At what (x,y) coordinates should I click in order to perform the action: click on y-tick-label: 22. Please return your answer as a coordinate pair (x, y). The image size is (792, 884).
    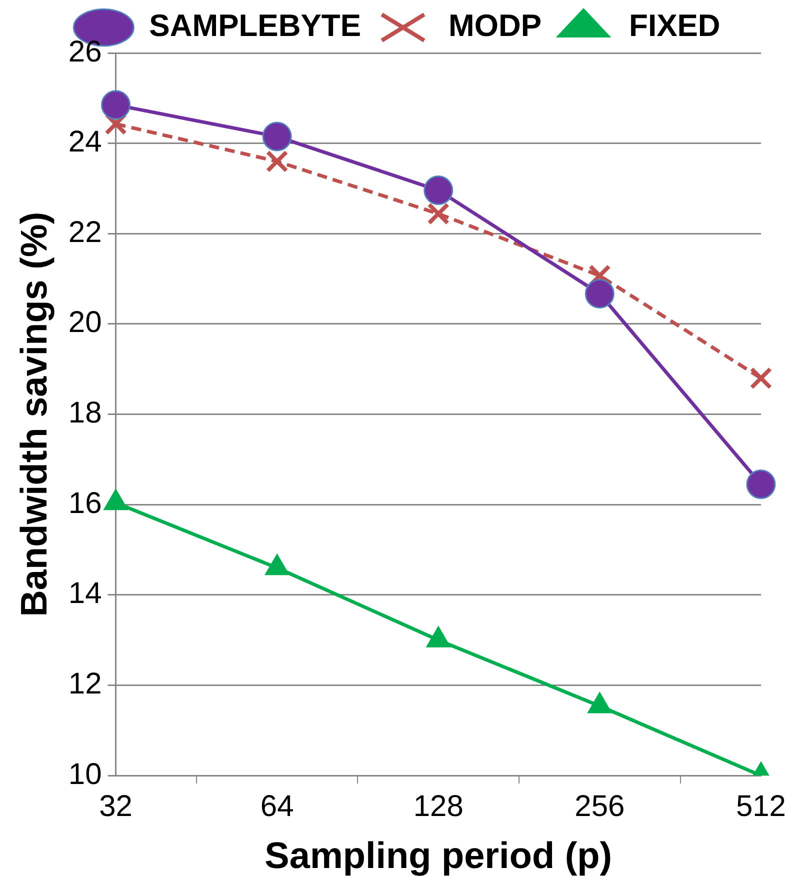
    Looking at the image, I should click on (85, 232).